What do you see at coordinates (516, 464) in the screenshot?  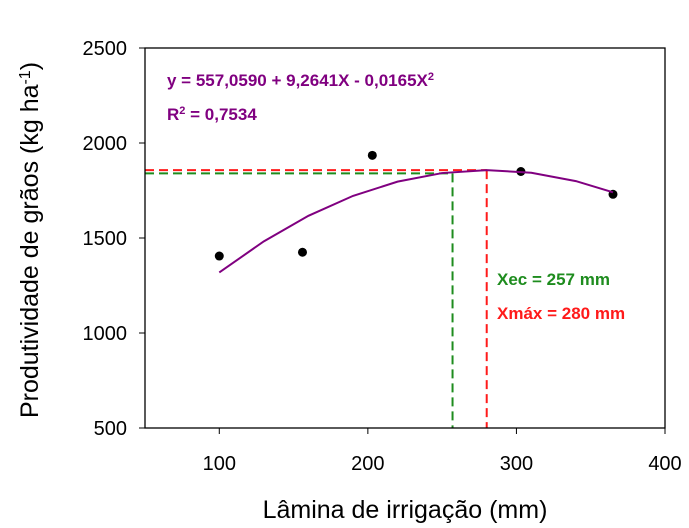 I see `x-tick-label: 300` at bounding box center [516, 464].